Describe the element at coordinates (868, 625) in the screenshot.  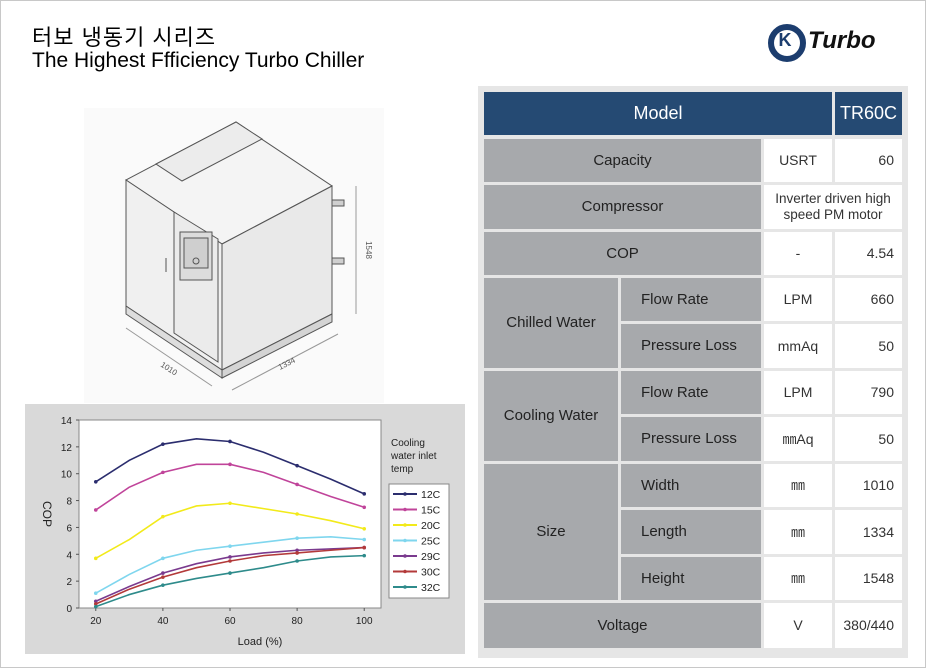
I see `voltage-value: 380/440` at that location.